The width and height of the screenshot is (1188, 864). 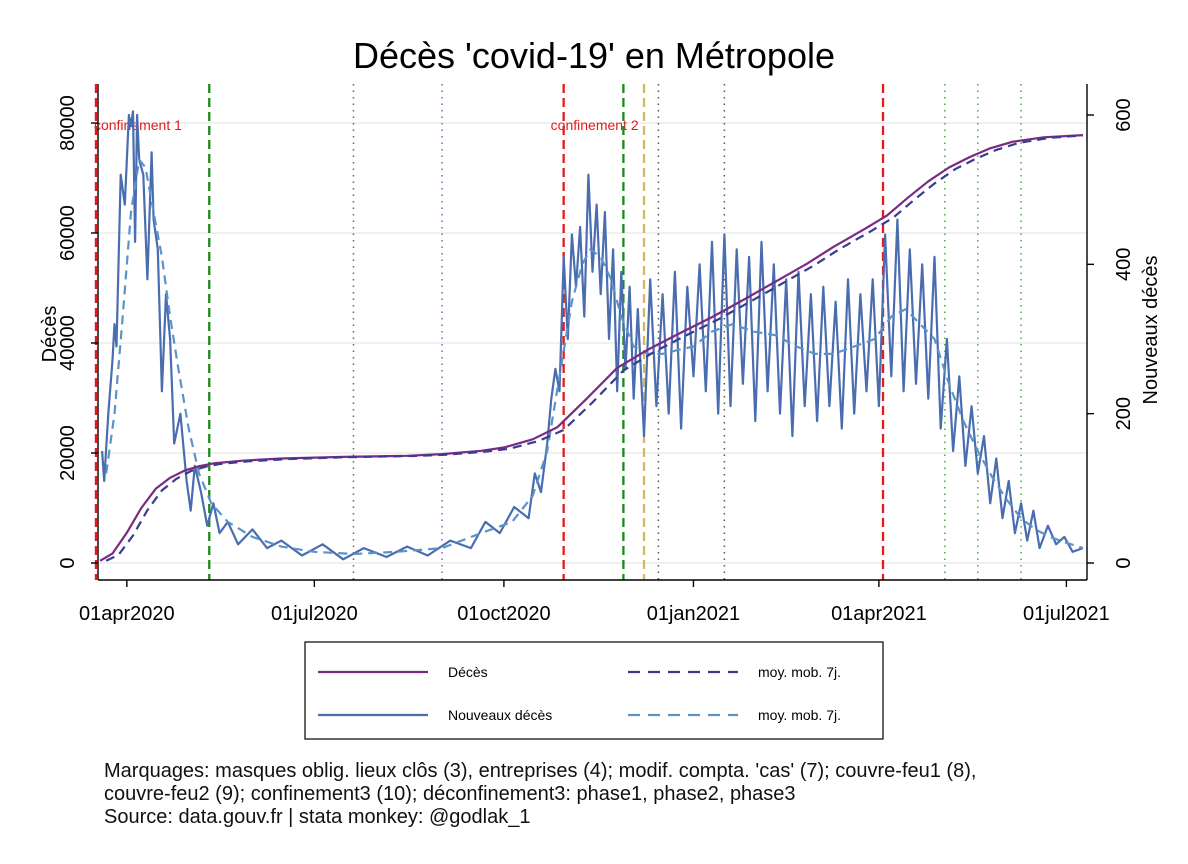 What do you see at coordinates (68, 343) in the screenshot?
I see `y-tick-label-left: 40000` at bounding box center [68, 343].